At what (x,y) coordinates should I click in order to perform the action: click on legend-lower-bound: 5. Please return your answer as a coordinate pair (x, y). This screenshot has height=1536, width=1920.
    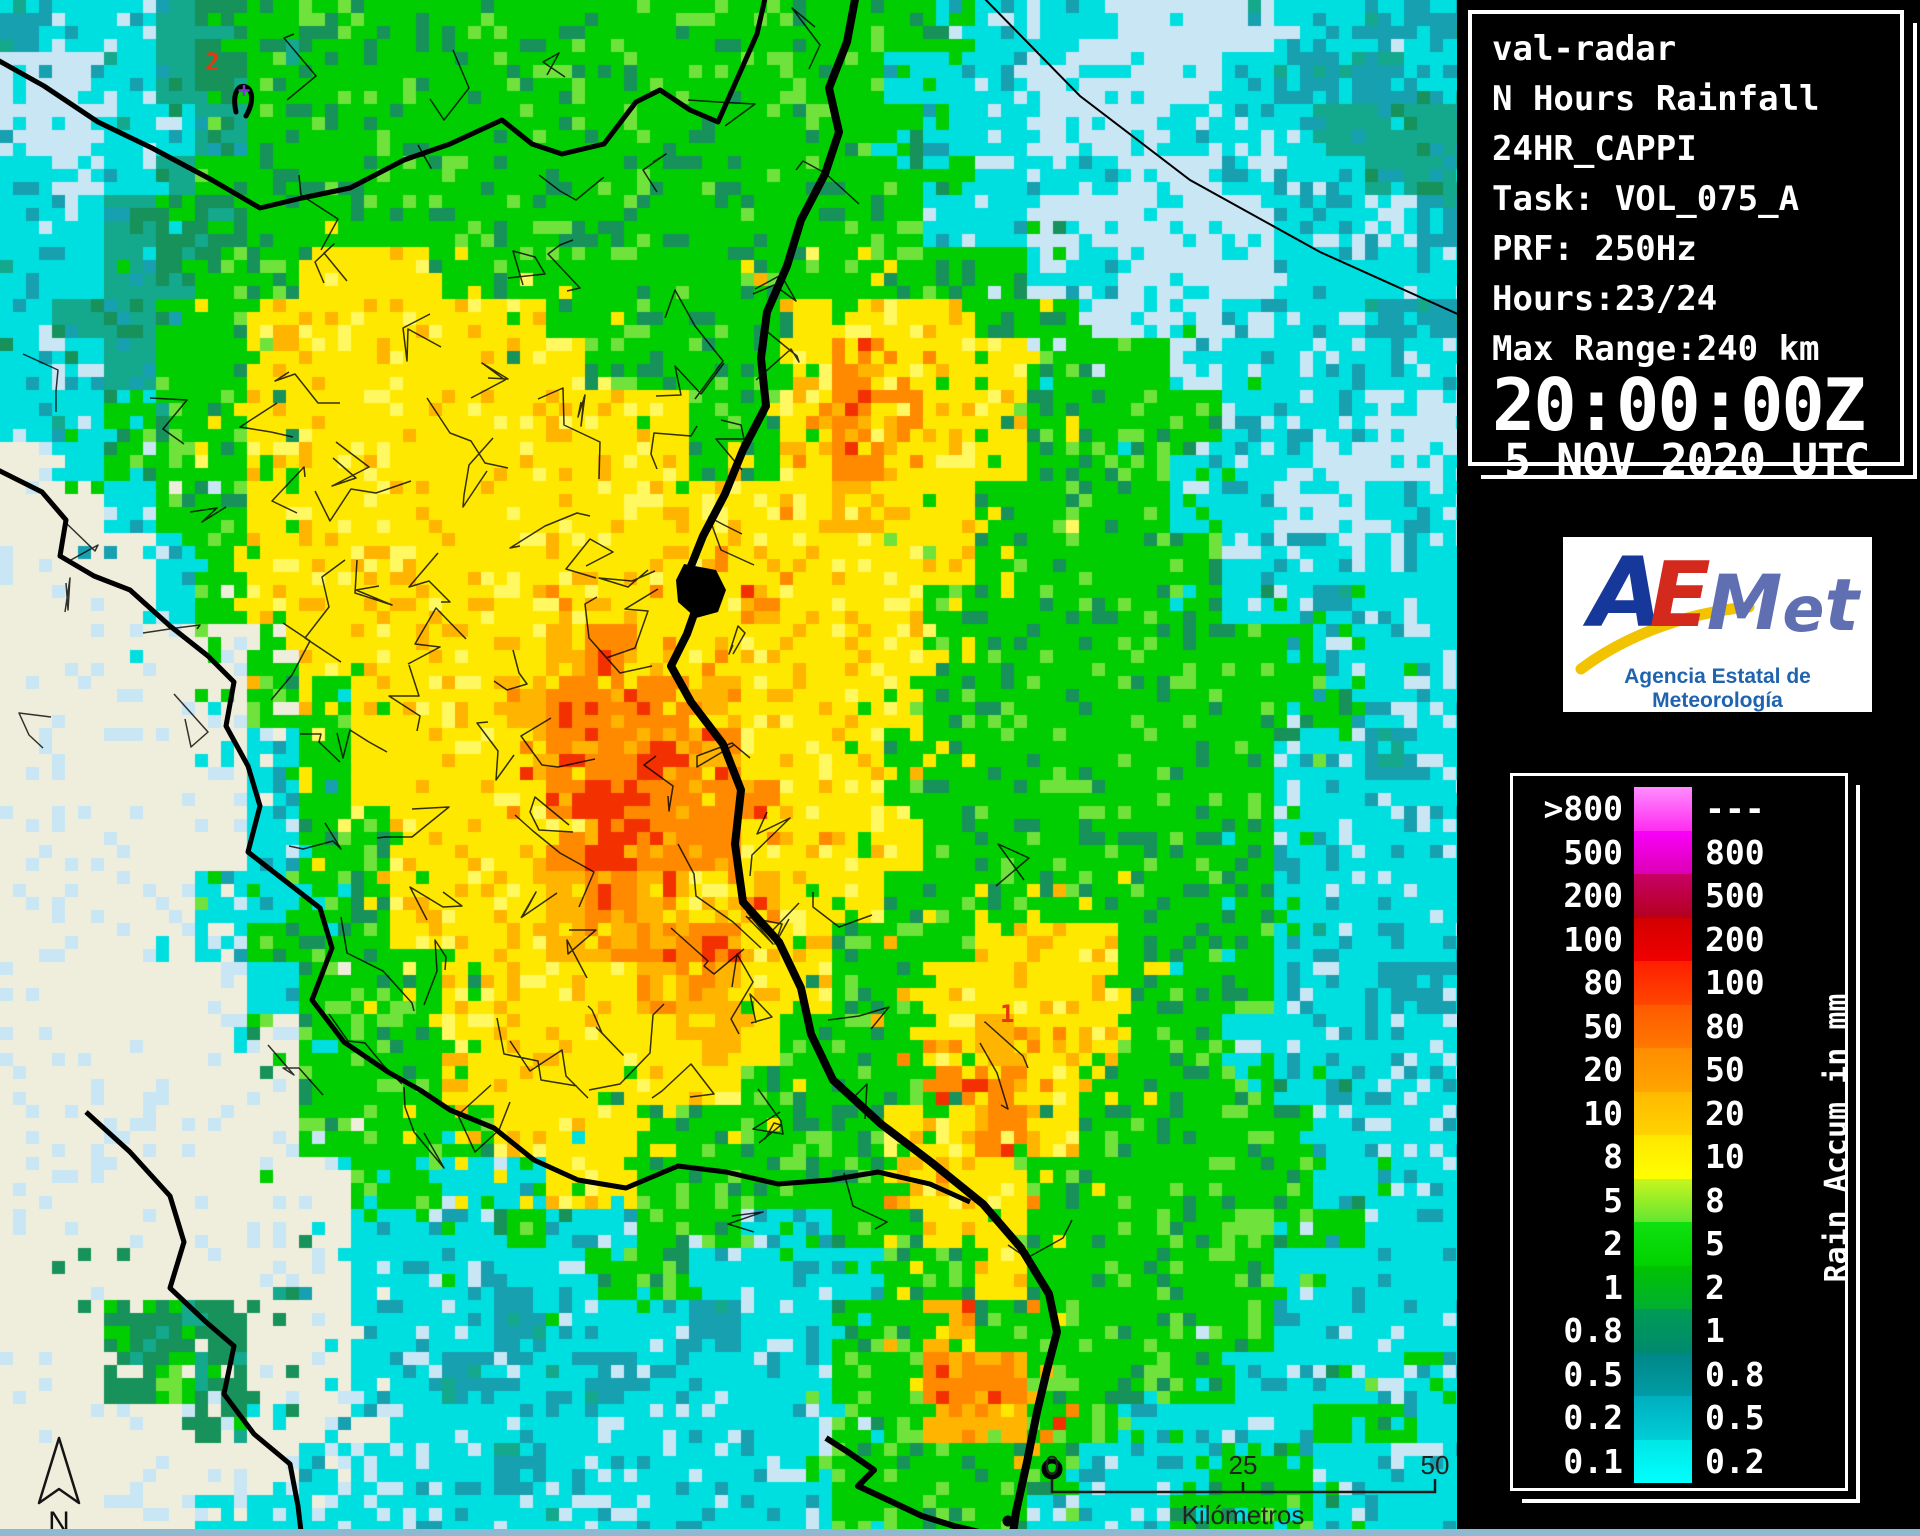
    Looking at the image, I should click on (1613, 1200).